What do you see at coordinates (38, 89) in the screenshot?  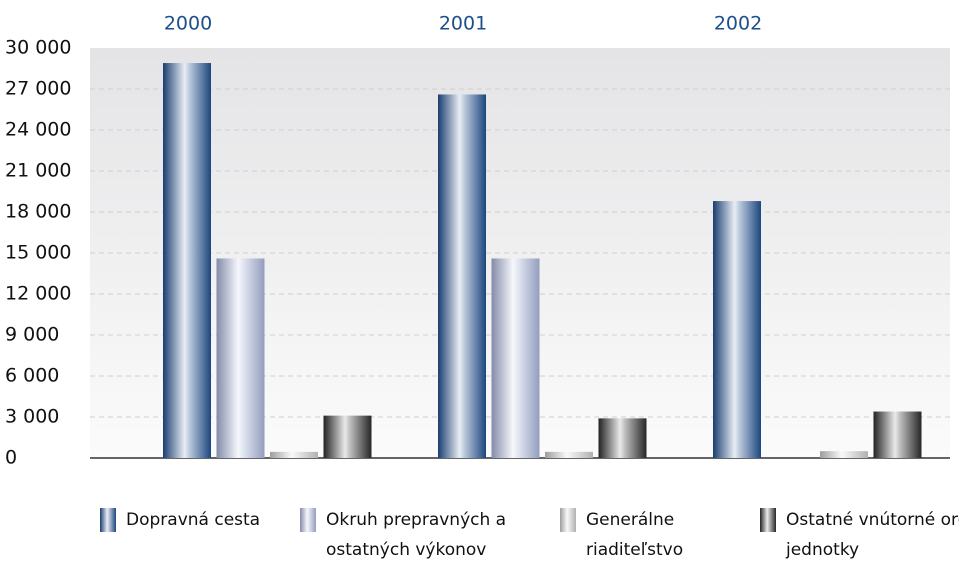 I see `y-tick-label: 27 000` at bounding box center [38, 89].